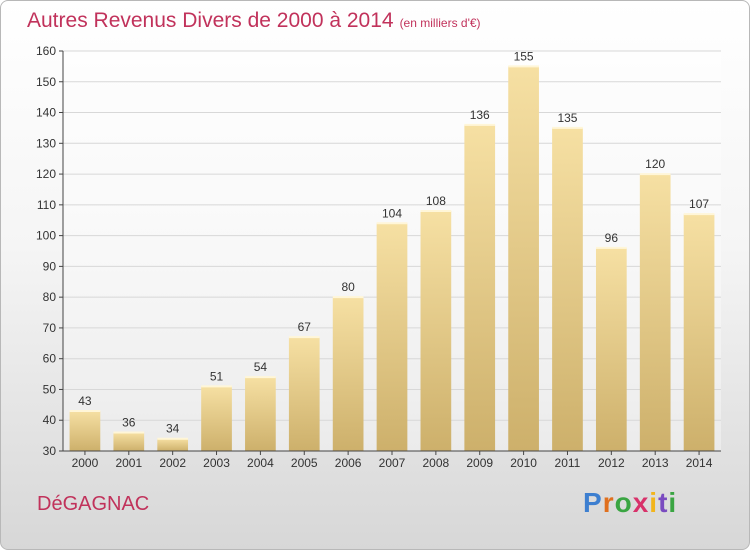 The width and height of the screenshot is (750, 550). I want to click on y-tick-label: 150, so click(46, 82).